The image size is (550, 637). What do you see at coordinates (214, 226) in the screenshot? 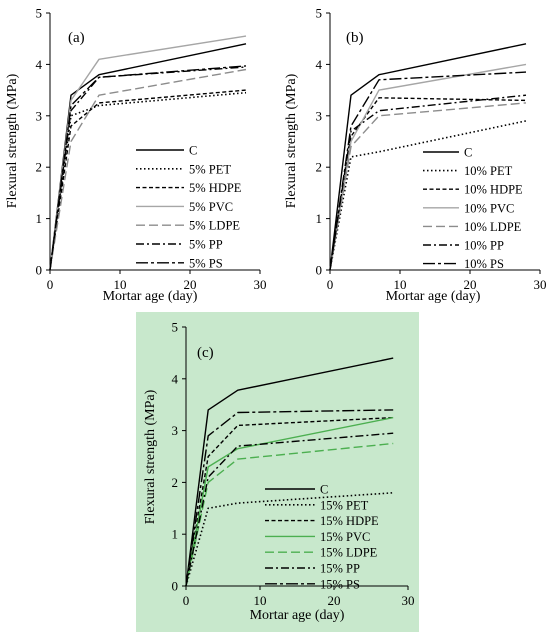
I see `legend-label: 5% LDPE` at bounding box center [214, 226].